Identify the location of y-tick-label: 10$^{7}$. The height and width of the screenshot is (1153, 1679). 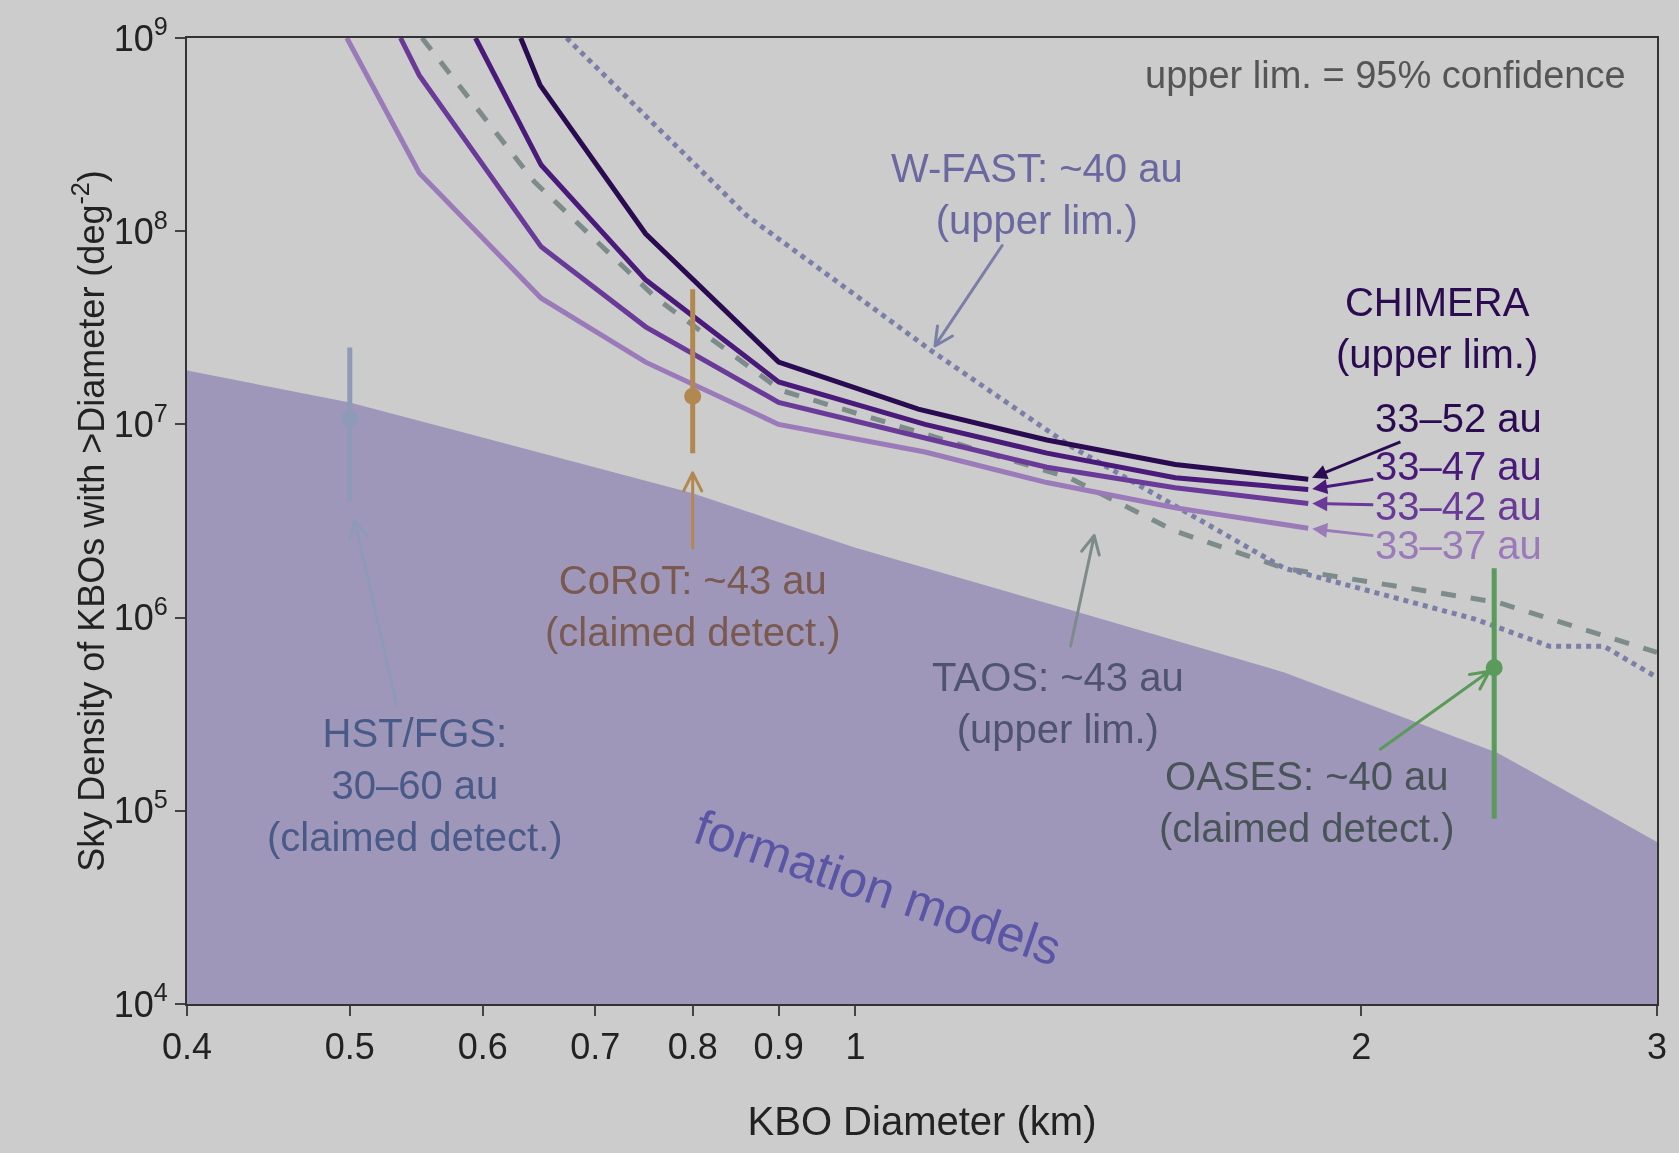
(140, 421).